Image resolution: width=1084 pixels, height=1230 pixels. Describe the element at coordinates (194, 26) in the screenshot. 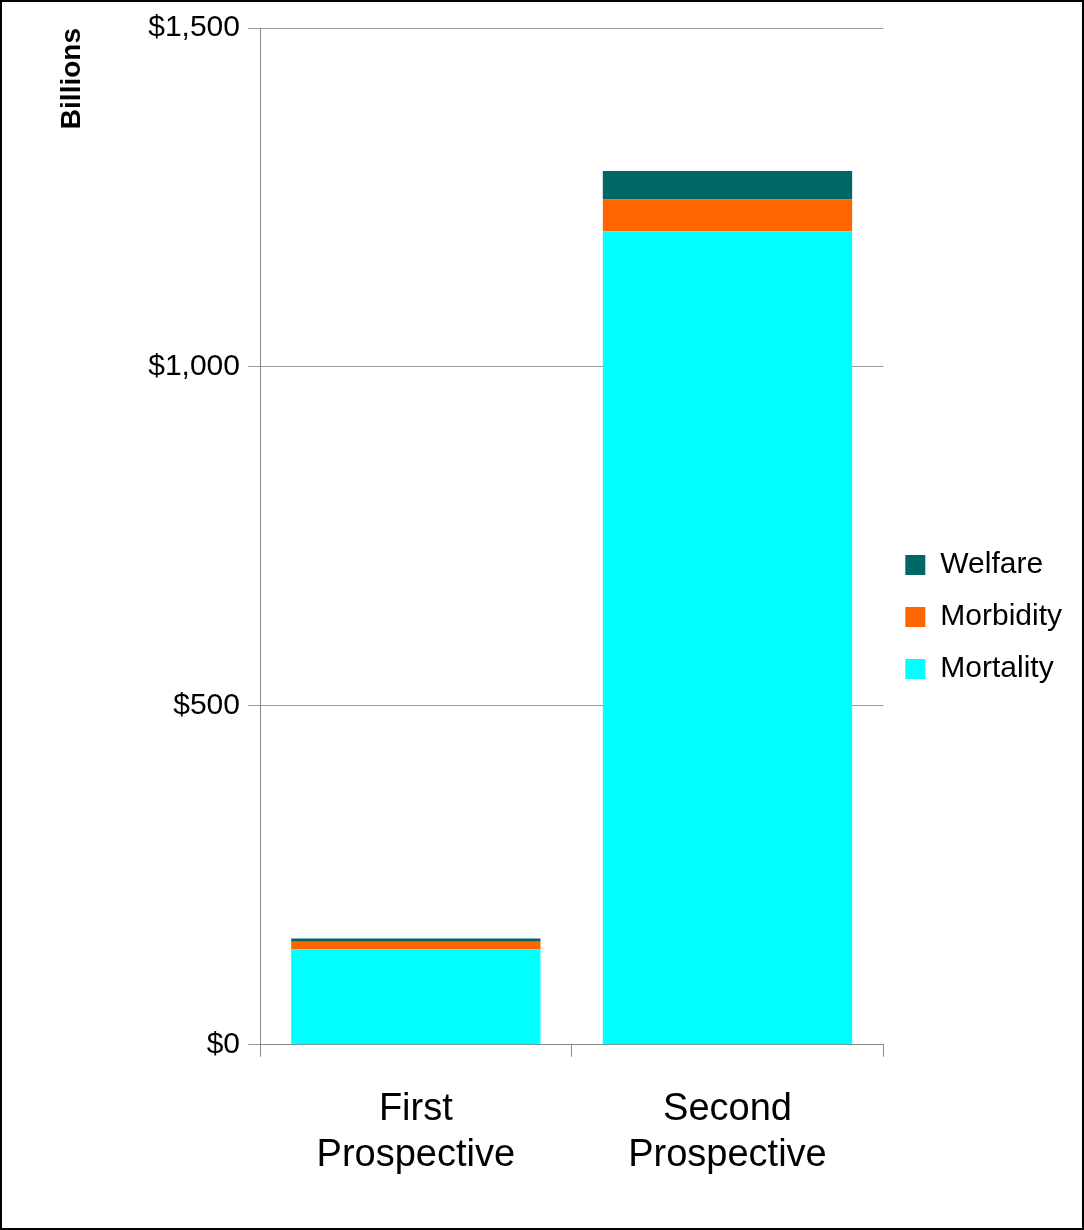

I see `y-tick-label: $1,500` at that location.